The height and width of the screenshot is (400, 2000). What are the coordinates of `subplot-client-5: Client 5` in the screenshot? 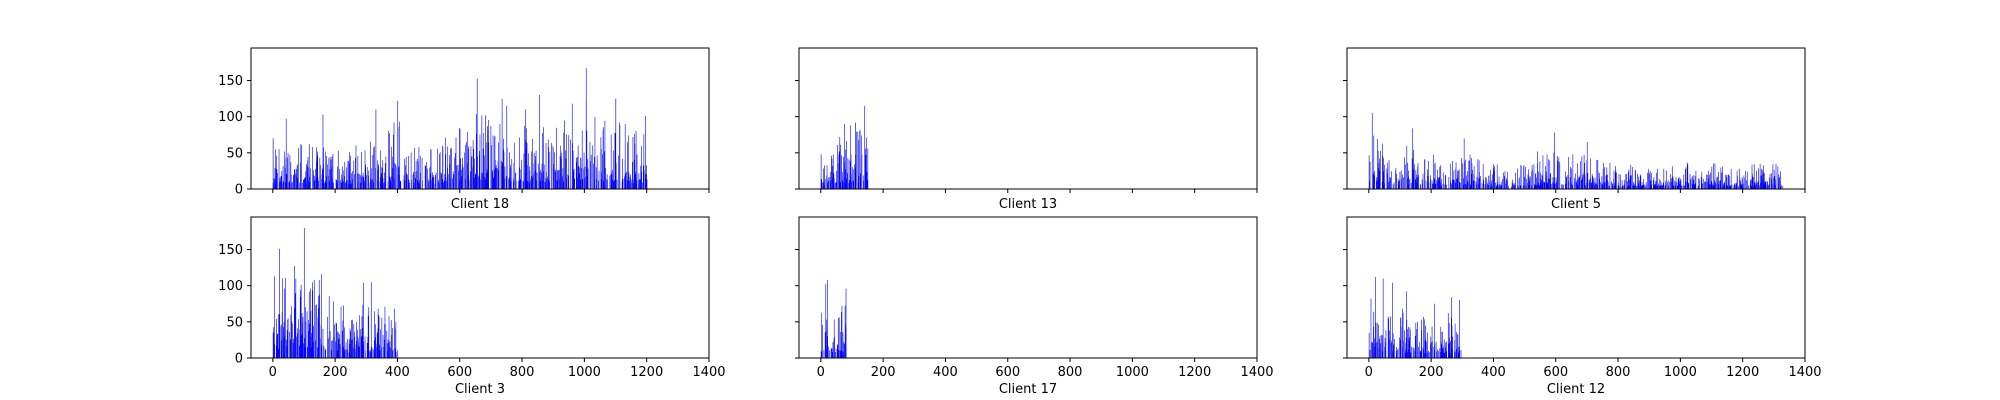 It's located at (1574, 129).